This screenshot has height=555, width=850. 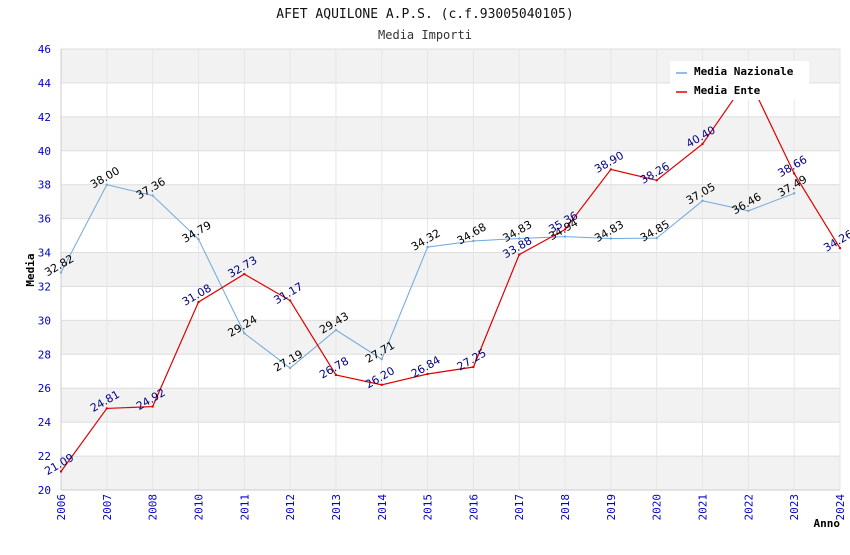 What do you see at coordinates (827, 523) in the screenshot?
I see `x-axis-label: Anno` at bounding box center [827, 523].